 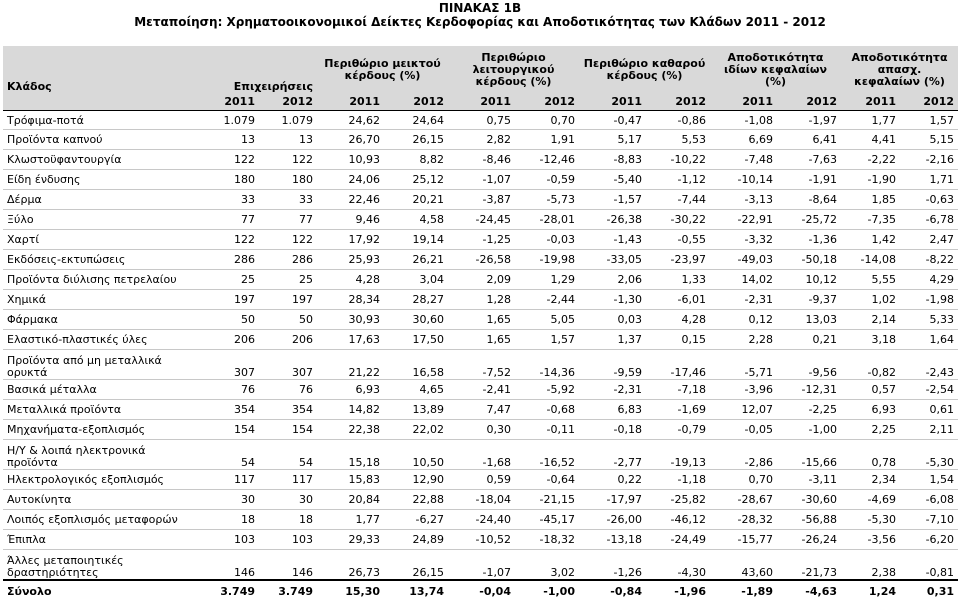 I want to click on table-cell: 25,93, so click(x=350, y=259).